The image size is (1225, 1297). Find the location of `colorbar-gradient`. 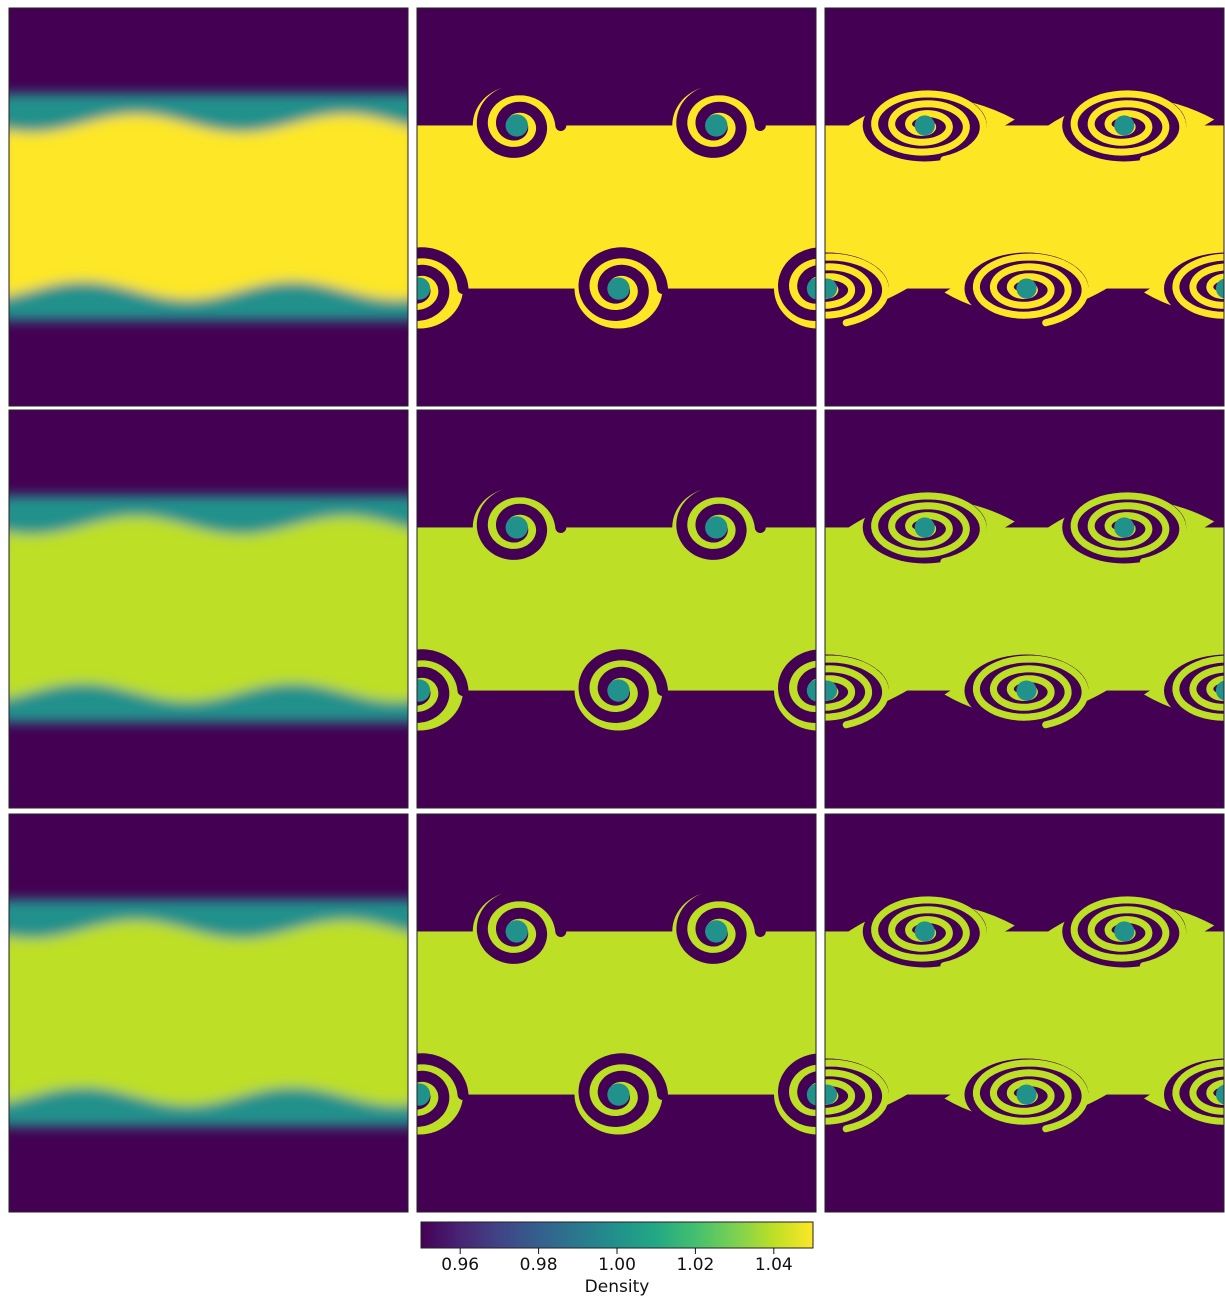

colorbar-gradient is located at coordinates (617, 1235).